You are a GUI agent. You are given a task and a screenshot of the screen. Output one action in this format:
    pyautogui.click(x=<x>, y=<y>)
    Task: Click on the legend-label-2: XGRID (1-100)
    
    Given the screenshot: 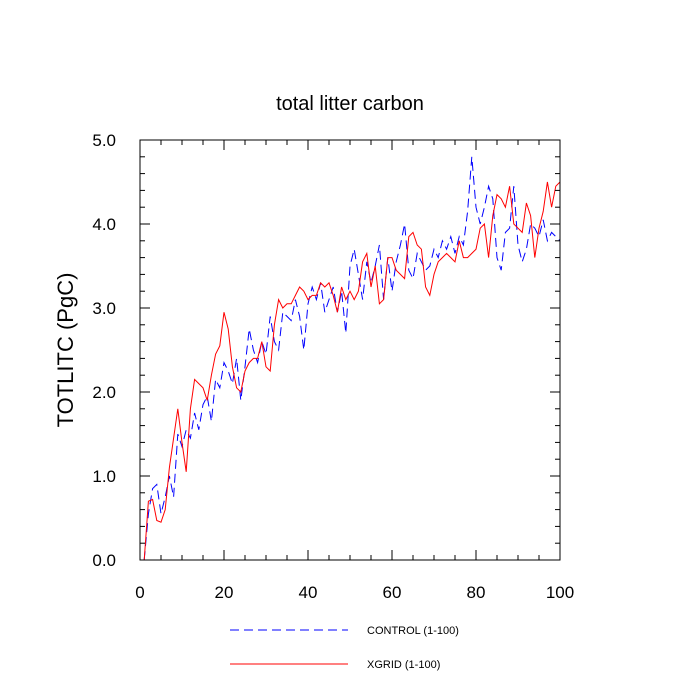 What is the action you would take?
    pyautogui.click(x=403, y=665)
    